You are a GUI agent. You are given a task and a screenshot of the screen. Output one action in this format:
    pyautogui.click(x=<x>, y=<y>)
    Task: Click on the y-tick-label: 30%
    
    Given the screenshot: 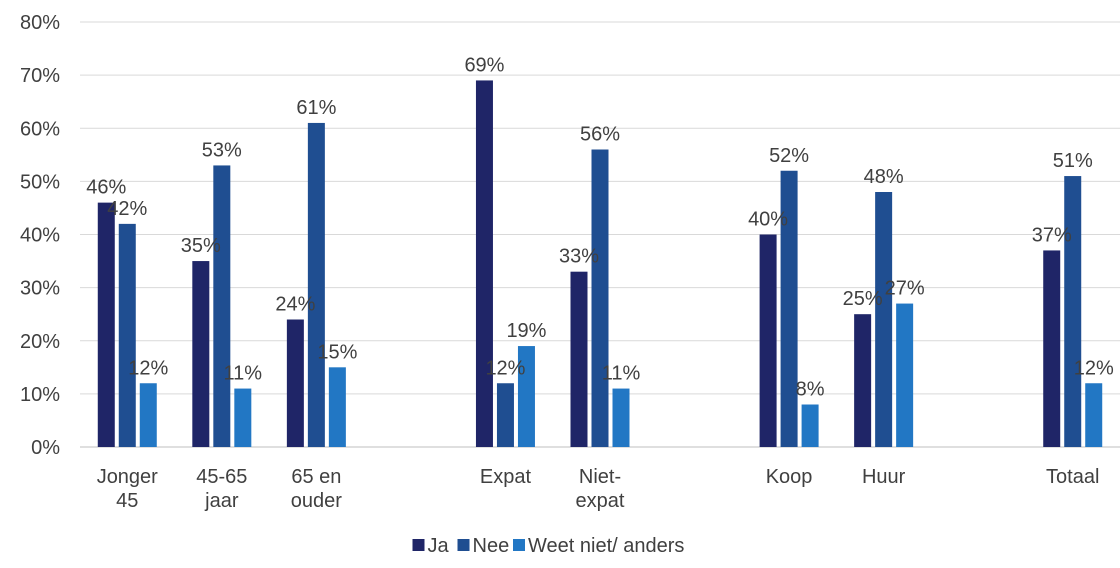 What is the action you would take?
    pyautogui.click(x=40, y=289)
    